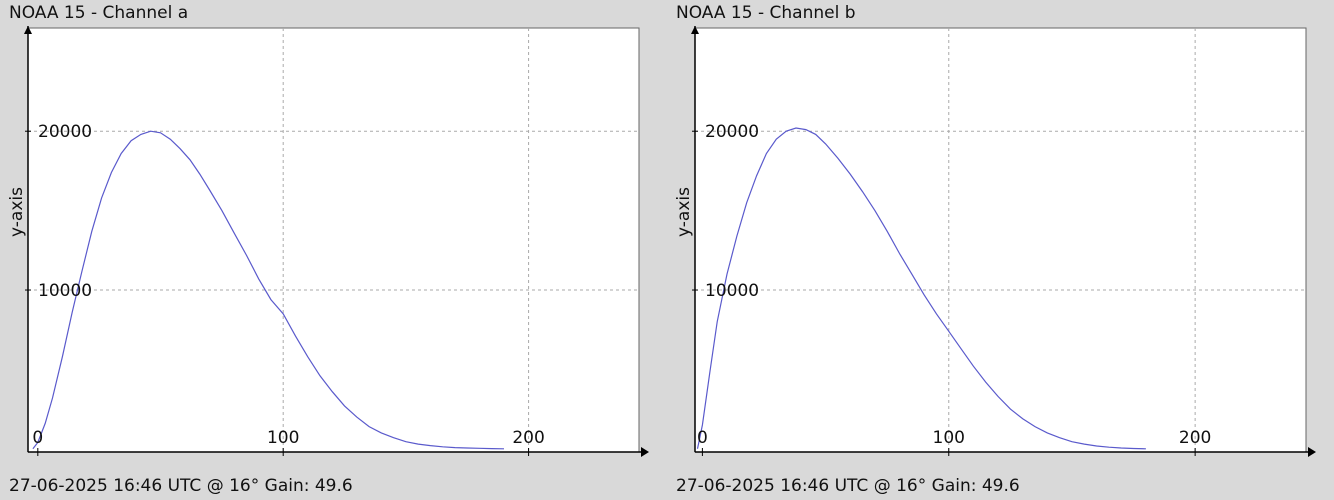  I want to click on chart-title: NOAA 15 - Channel a, so click(99, 13).